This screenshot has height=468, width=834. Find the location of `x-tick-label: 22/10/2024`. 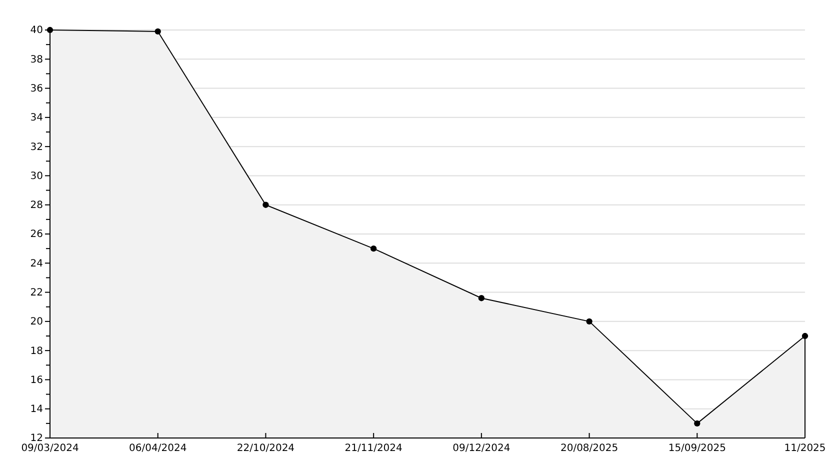

x-tick-label: 22/10/2024 is located at coordinates (265, 448).